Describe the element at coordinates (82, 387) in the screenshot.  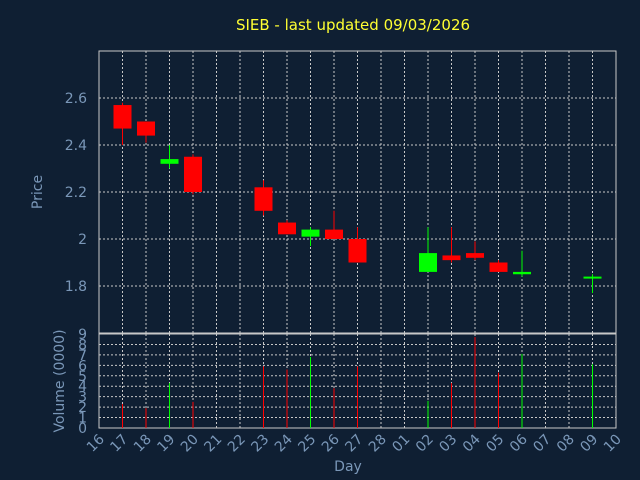
I see `volume-tick-label: 4` at that location.